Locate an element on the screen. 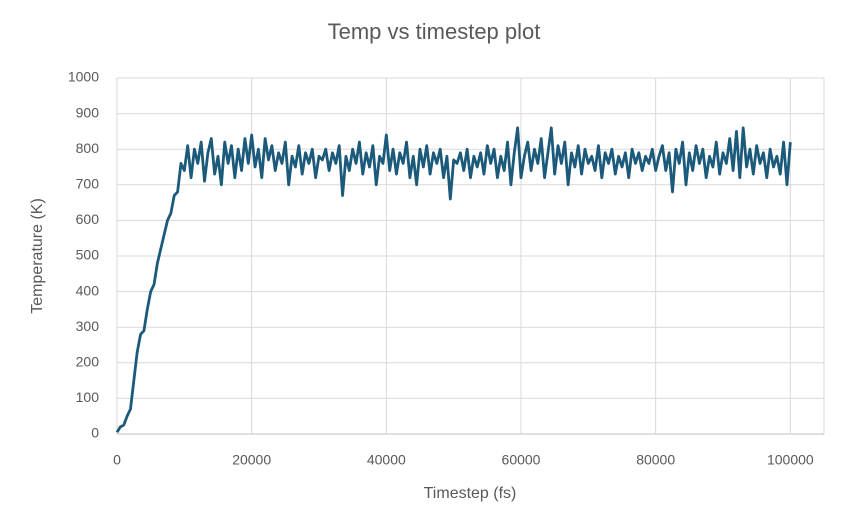  y-tick-label: 400 is located at coordinates (88, 290).